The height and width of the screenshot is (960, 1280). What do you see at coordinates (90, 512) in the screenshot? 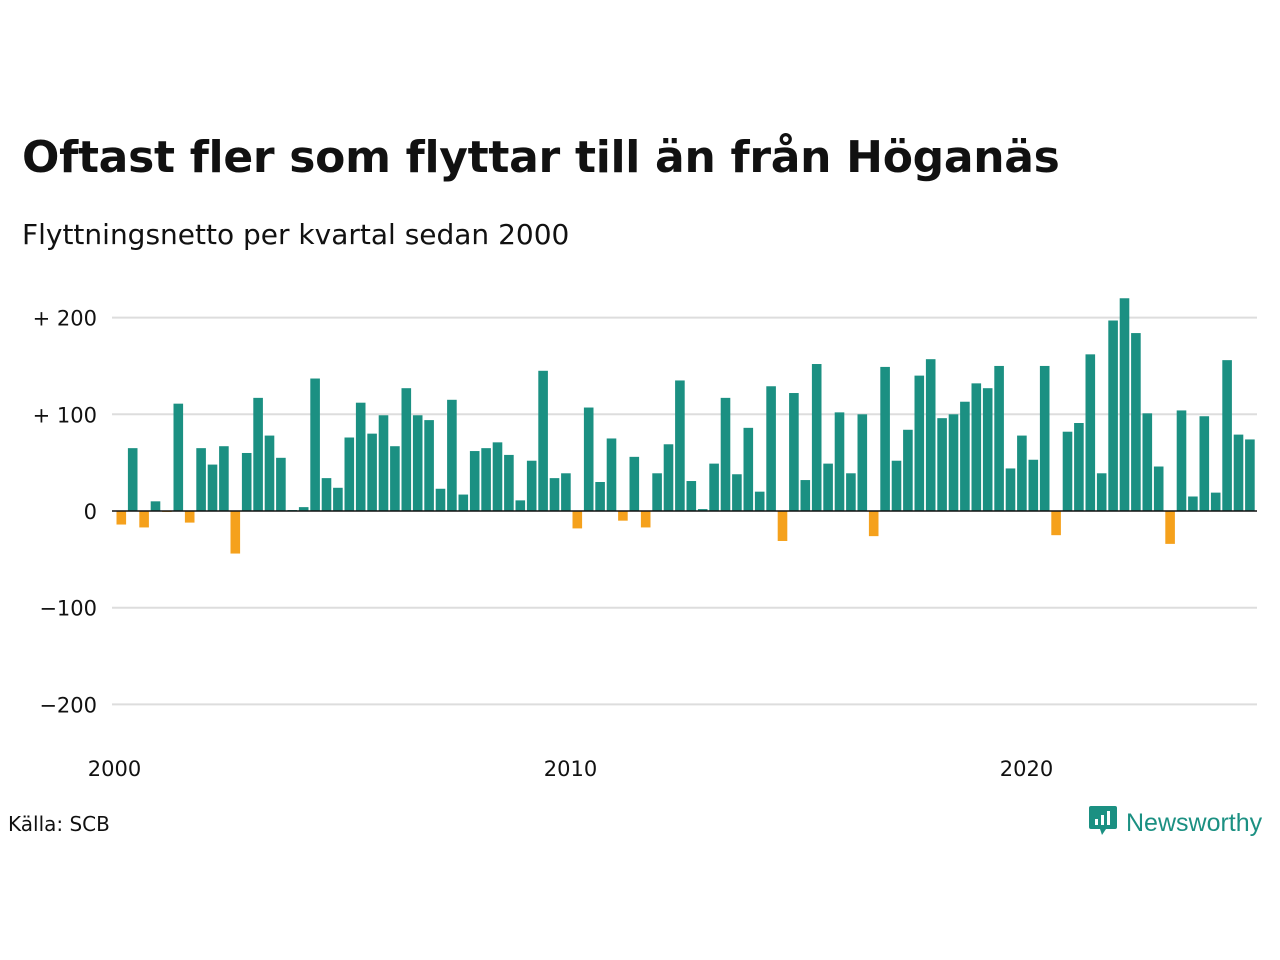
I see `y-tick-label: 0` at bounding box center [90, 512].